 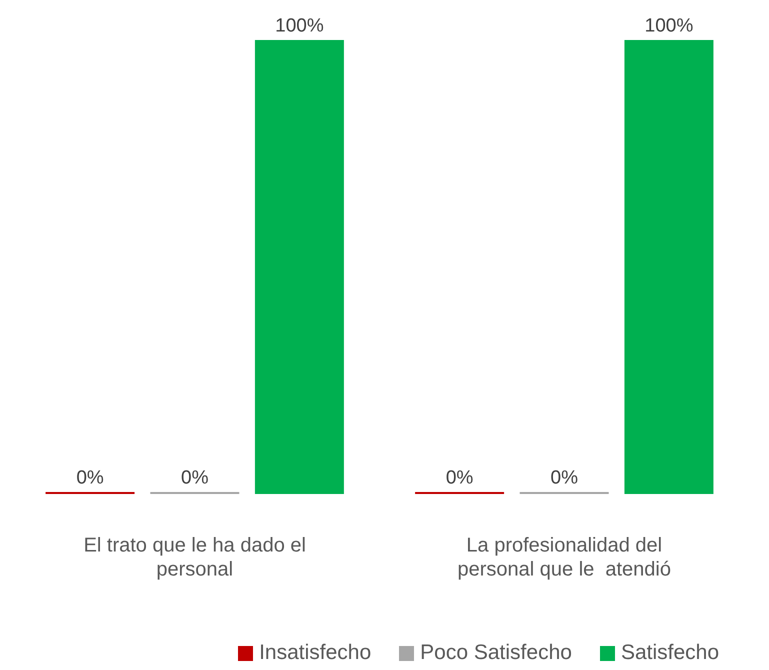 What do you see at coordinates (195, 557) in the screenshot?
I see `x-tick-label: El trato que le ha dado el personal` at bounding box center [195, 557].